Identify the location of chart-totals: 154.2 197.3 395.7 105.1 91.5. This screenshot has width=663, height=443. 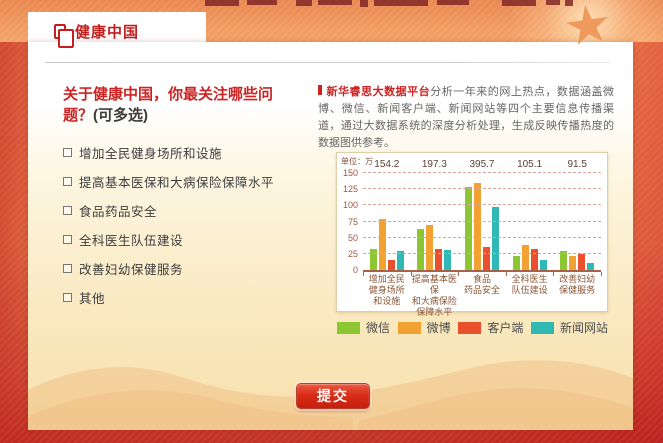
(482, 164).